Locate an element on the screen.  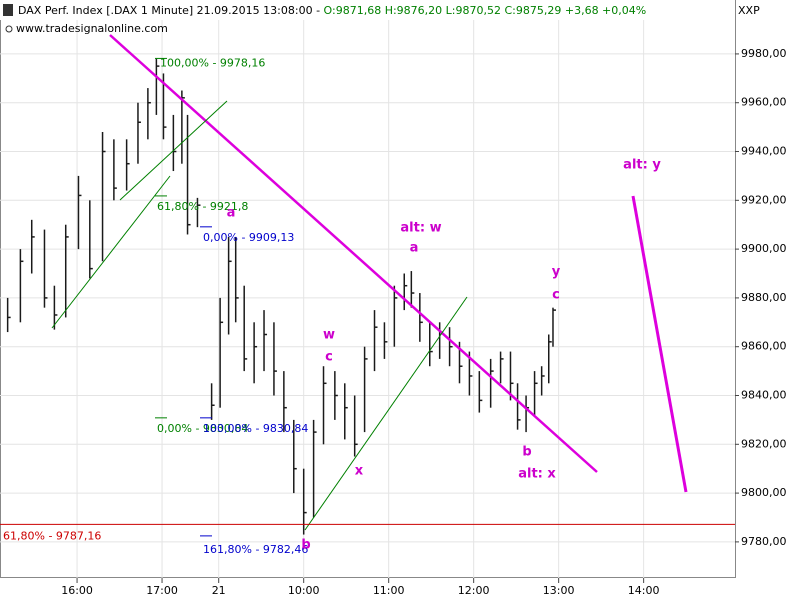
y-tick-label: 9960,00 is located at coordinates (764, 102).